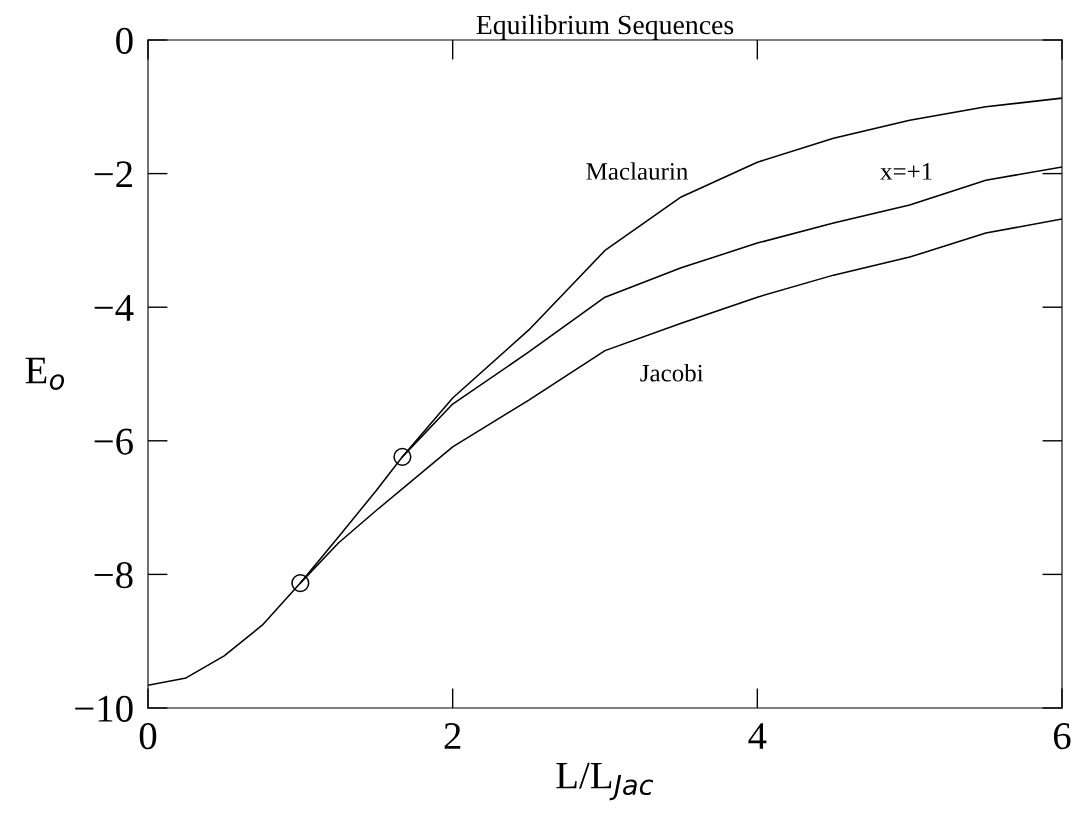  I want to click on y-tick-label: −8, so click(113, 575).